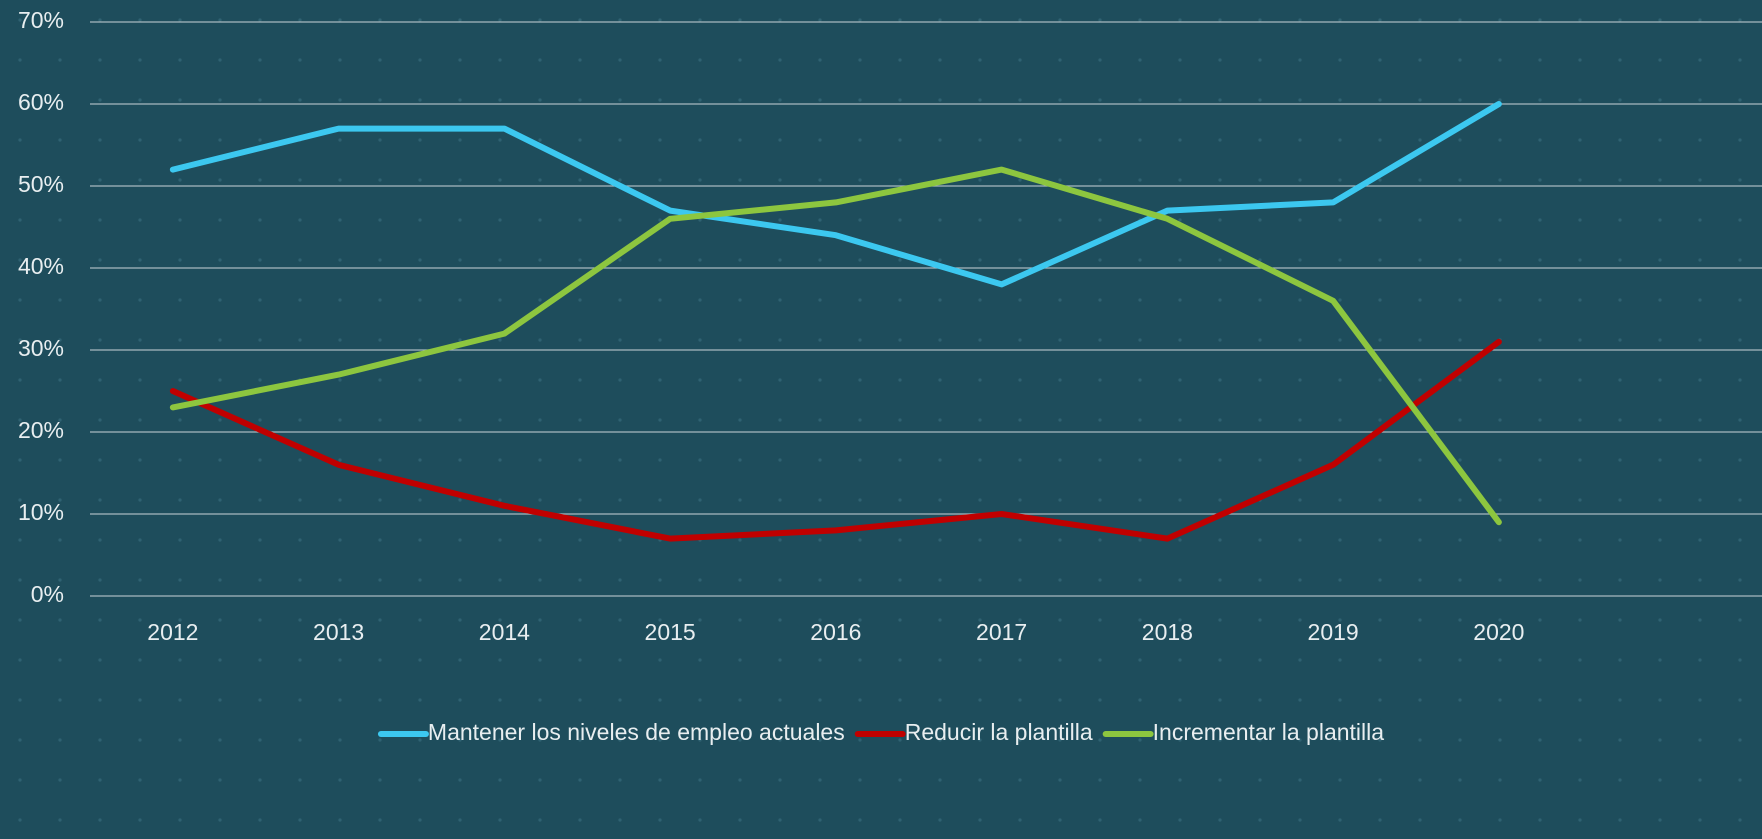 This screenshot has height=839, width=1762. Describe the element at coordinates (338, 632) in the screenshot. I see `x-tick-label: 2013` at that location.